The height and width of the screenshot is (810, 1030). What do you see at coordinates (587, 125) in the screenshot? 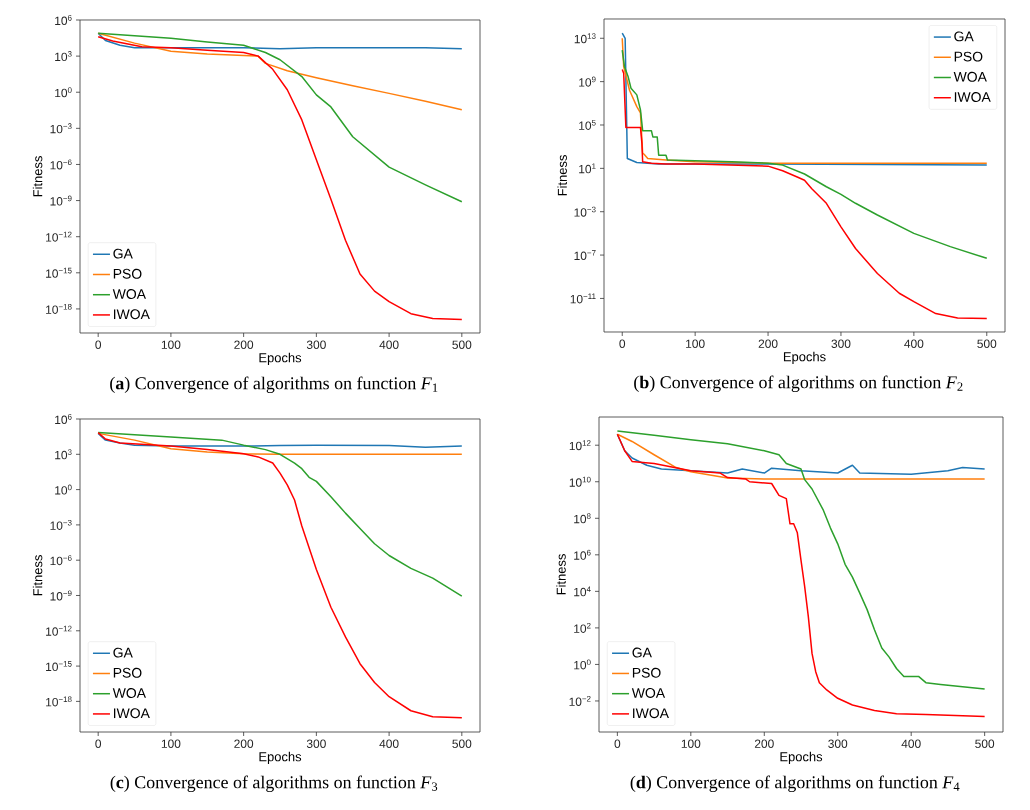
I see `y-tick-label: 10$^{5}$` at bounding box center [587, 125].